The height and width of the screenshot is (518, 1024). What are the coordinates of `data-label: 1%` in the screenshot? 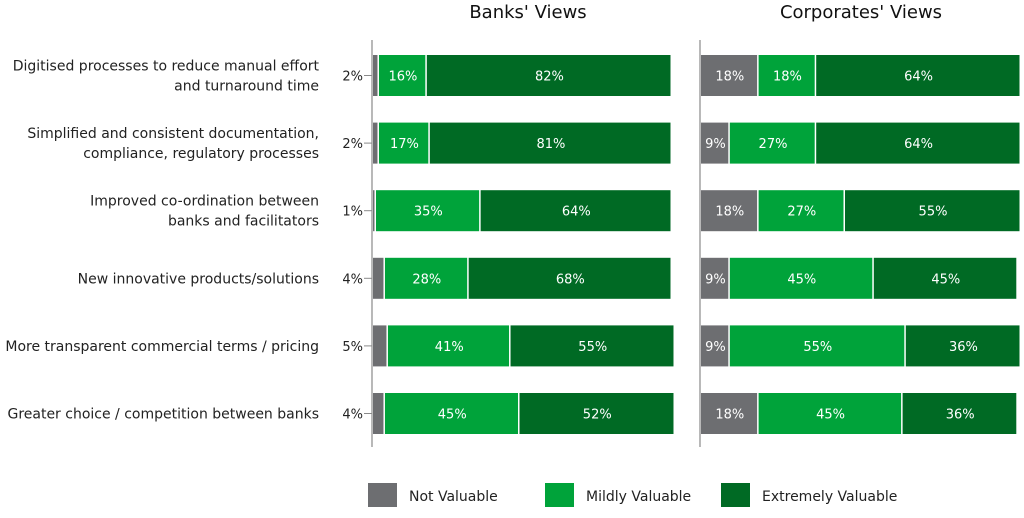 It's located at (352, 212).